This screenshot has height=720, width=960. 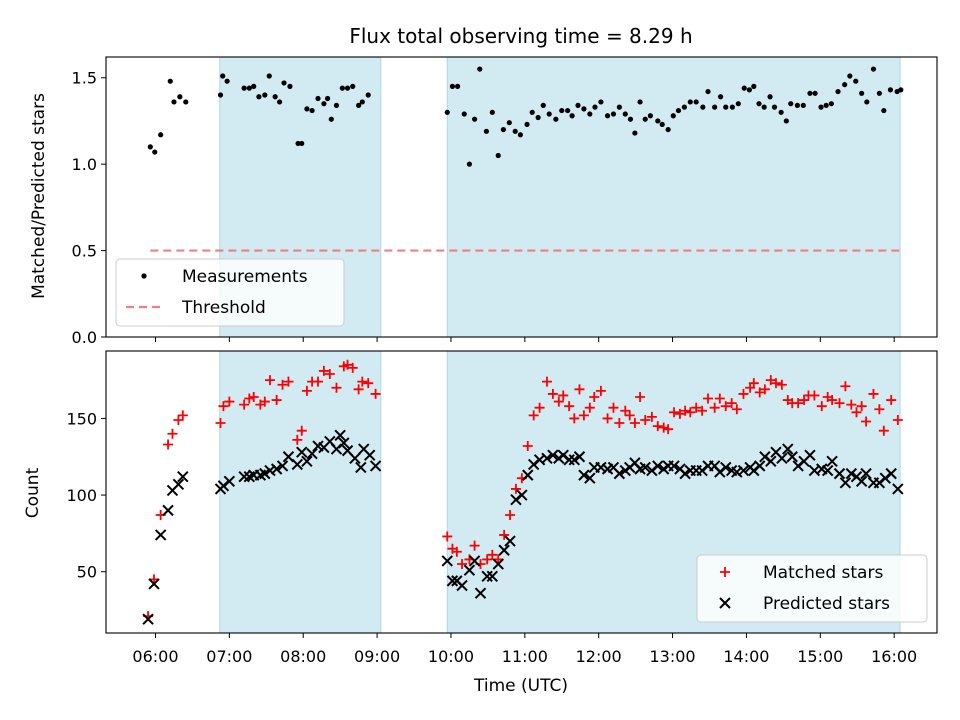 What do you see at coordinates (599, 656) in the screenshot?
I see `x-tick-label: 12:00` at bounding box center [599, 656].